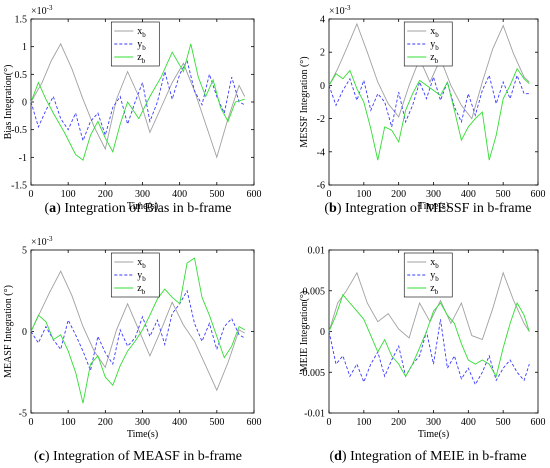 Image resolution: width=550 pixels, height=468 pixels. I want to click on y-tick-label: -0.01, so click(314, 414).